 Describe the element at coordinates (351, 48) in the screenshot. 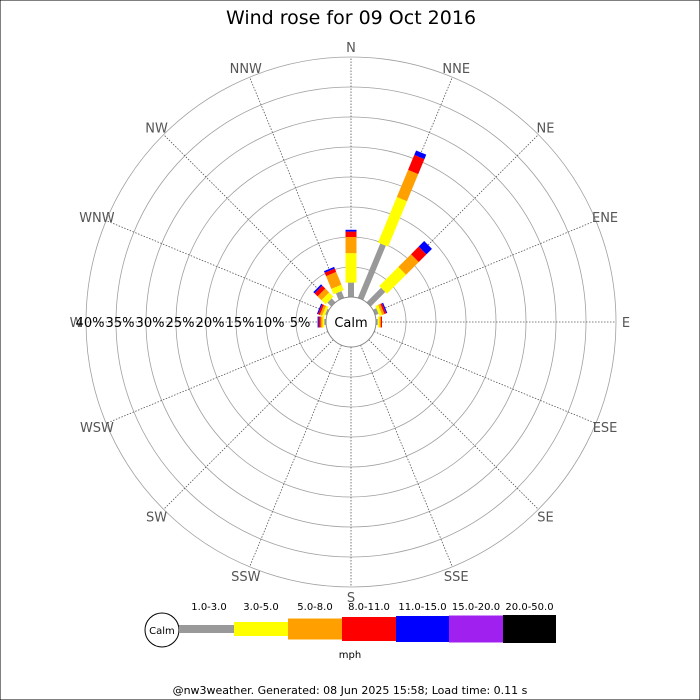

I see `direction-label-n: N` at that location.